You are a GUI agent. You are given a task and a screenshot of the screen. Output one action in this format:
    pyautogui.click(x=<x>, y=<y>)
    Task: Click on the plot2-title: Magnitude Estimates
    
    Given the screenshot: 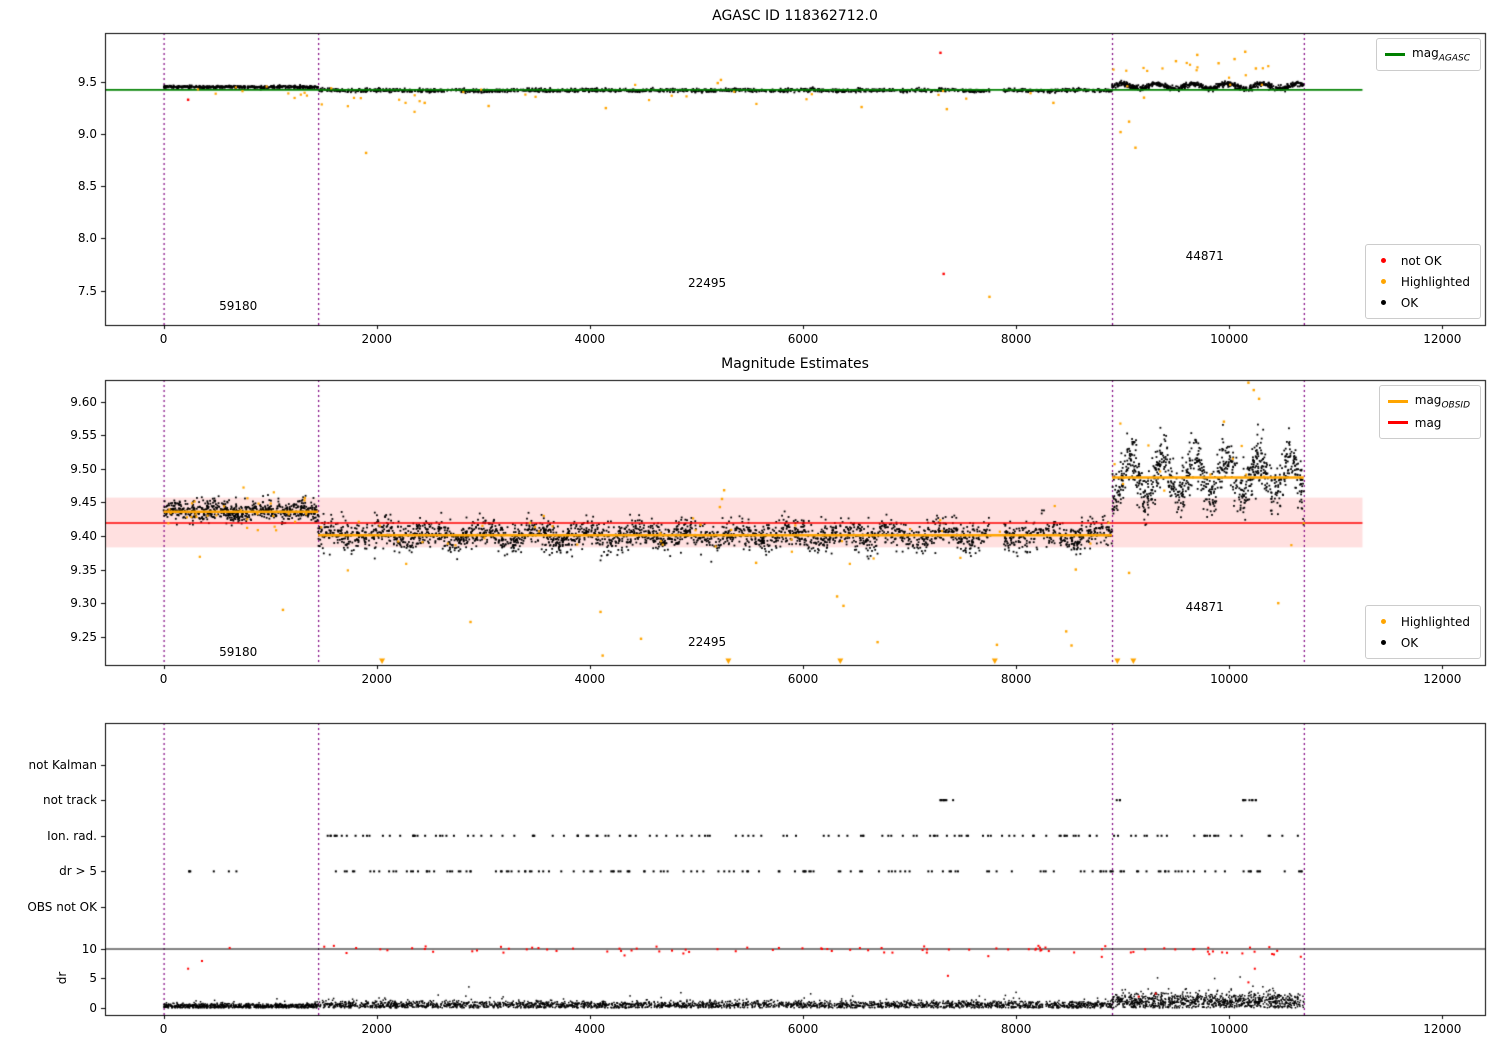 What is the action you would take?
    pyautogui.click(x=795, y=364)
    